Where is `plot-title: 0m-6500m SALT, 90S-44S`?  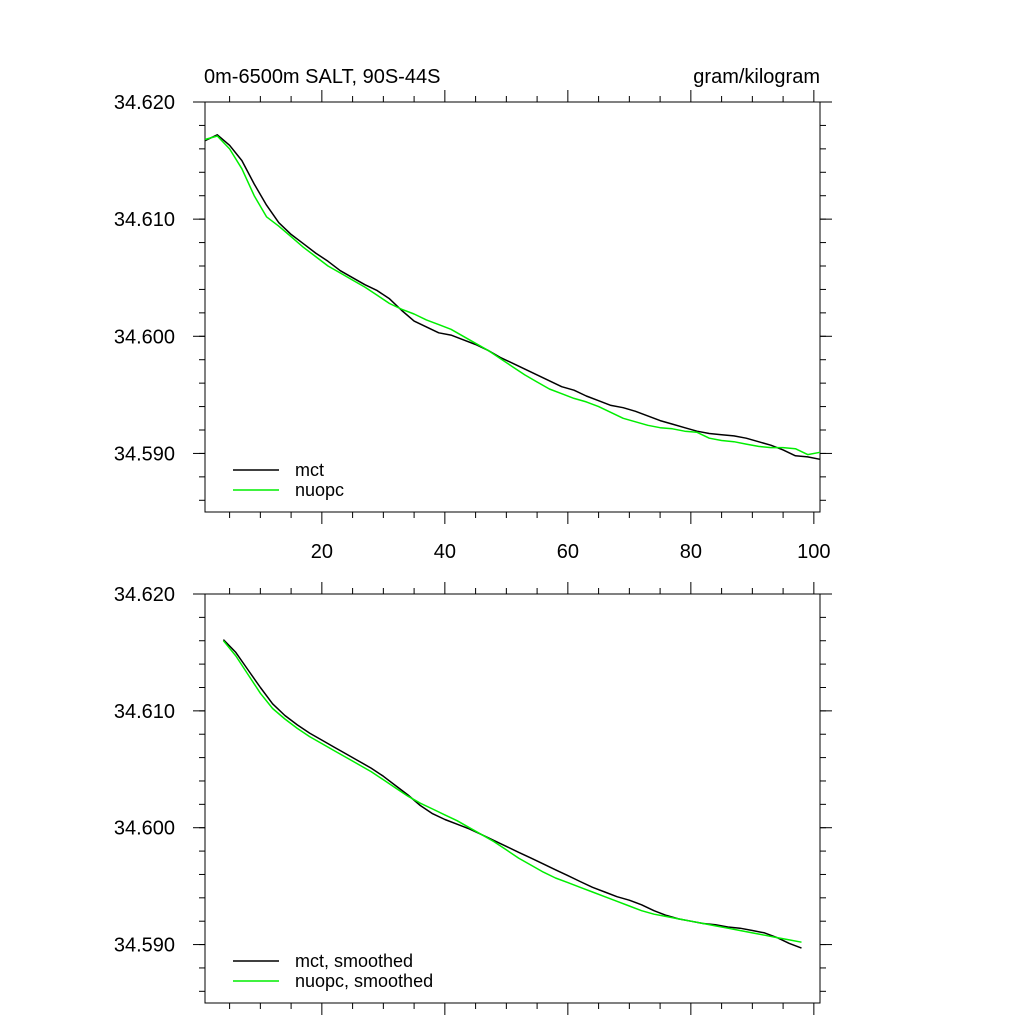 plot-title: 0m-6500m SALT, 90S-44S is located at coordinates (322, 77).